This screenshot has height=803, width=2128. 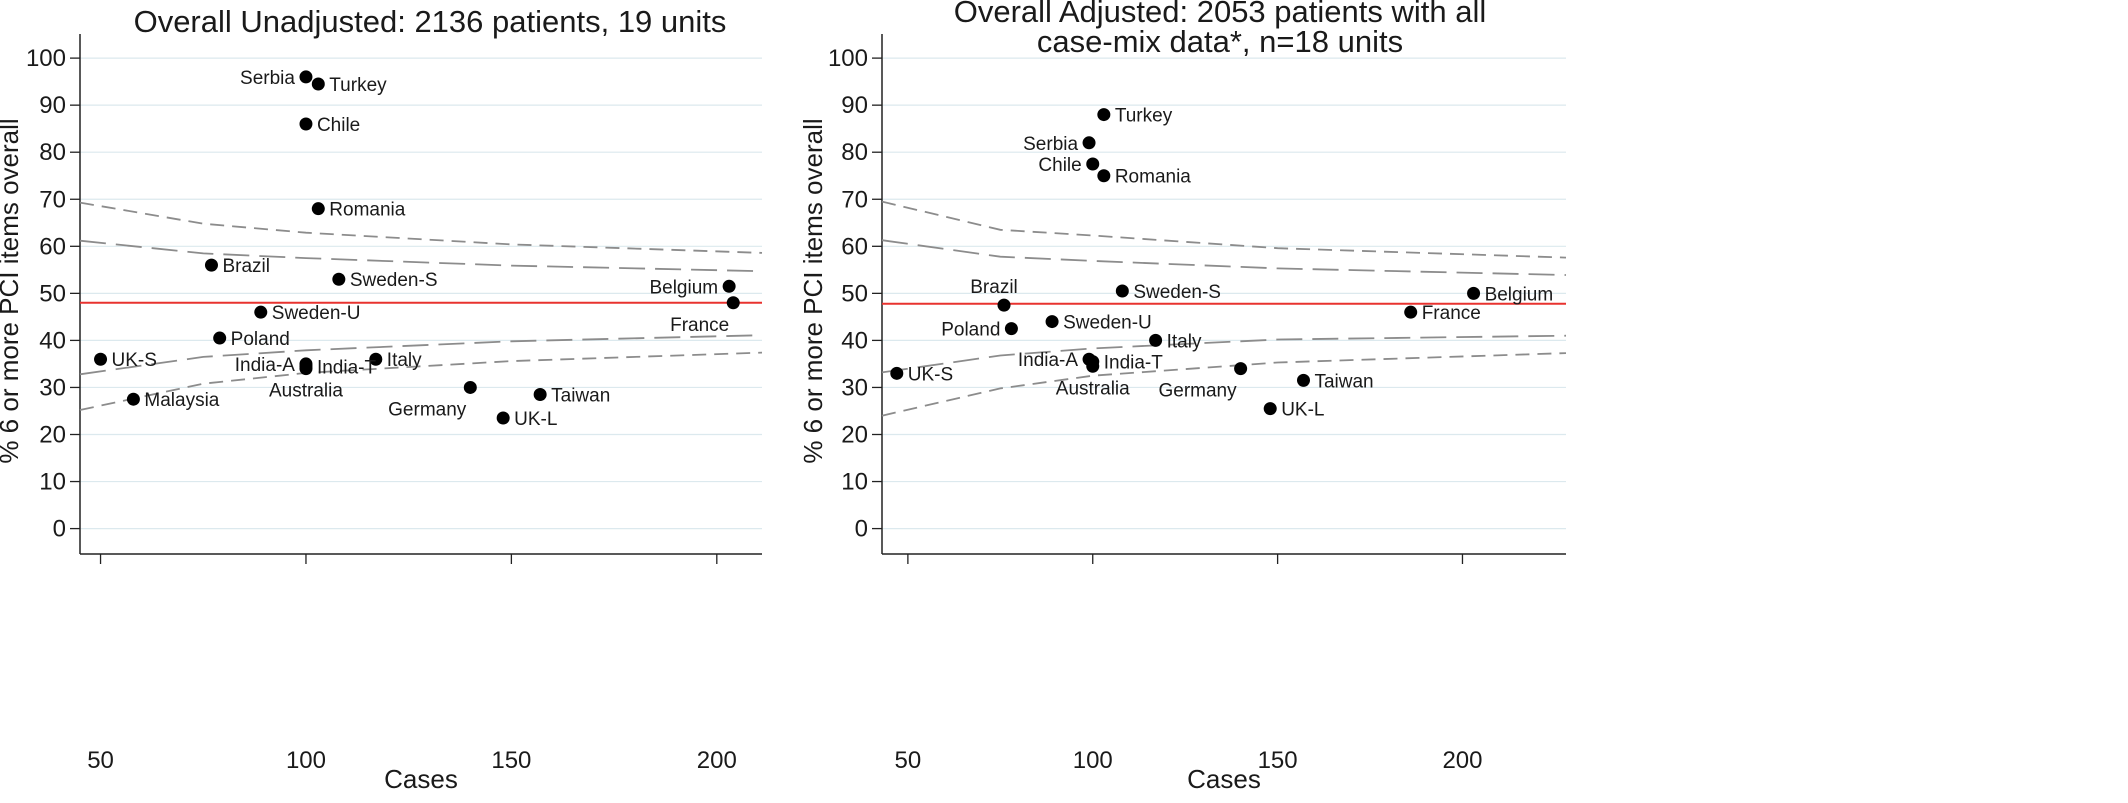 What do you see at coordinates (1278, 760) in the screenshot?
I see `x-tick-label: 150` at bounding box center [1278, 760].